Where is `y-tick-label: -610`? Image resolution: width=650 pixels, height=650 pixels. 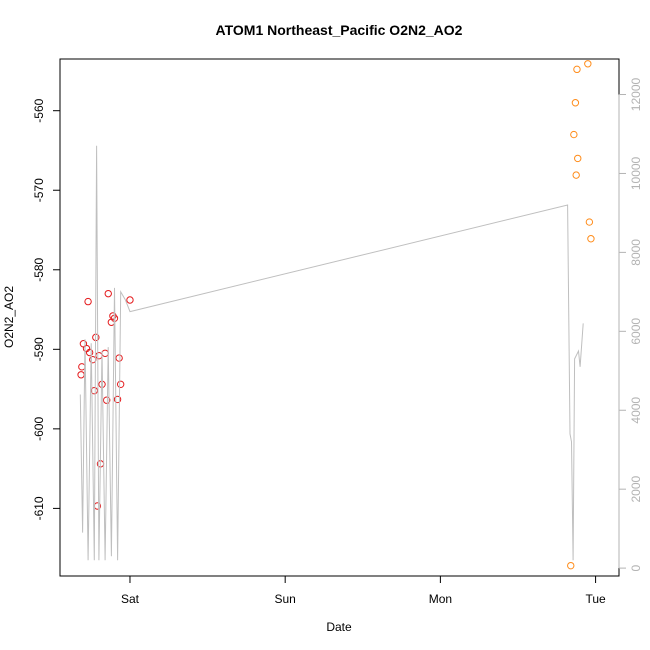 y-tick-label: -610 is located at coordinates (39, 508).